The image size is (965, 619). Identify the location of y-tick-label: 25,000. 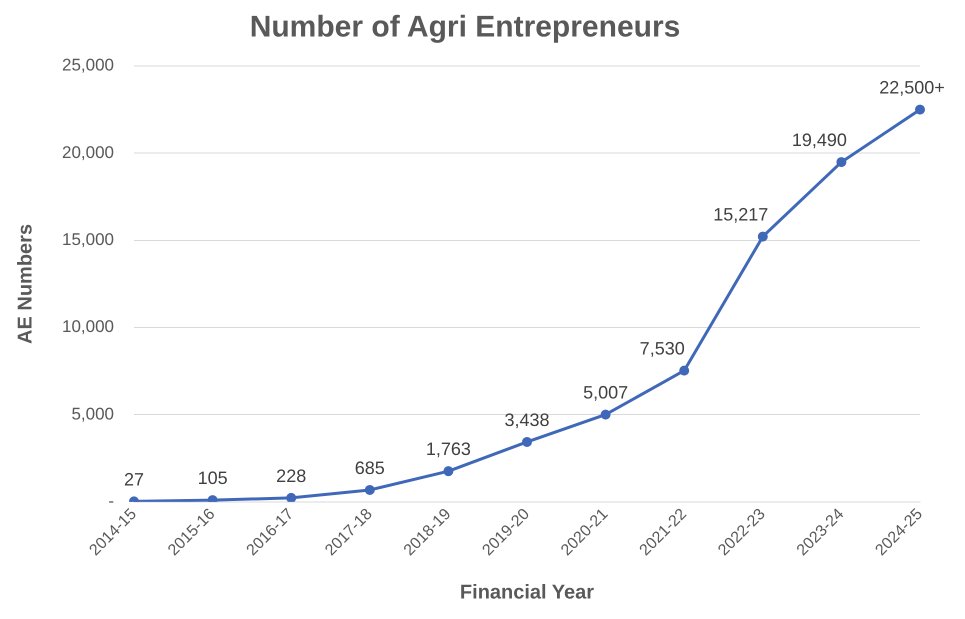
(88, 65).